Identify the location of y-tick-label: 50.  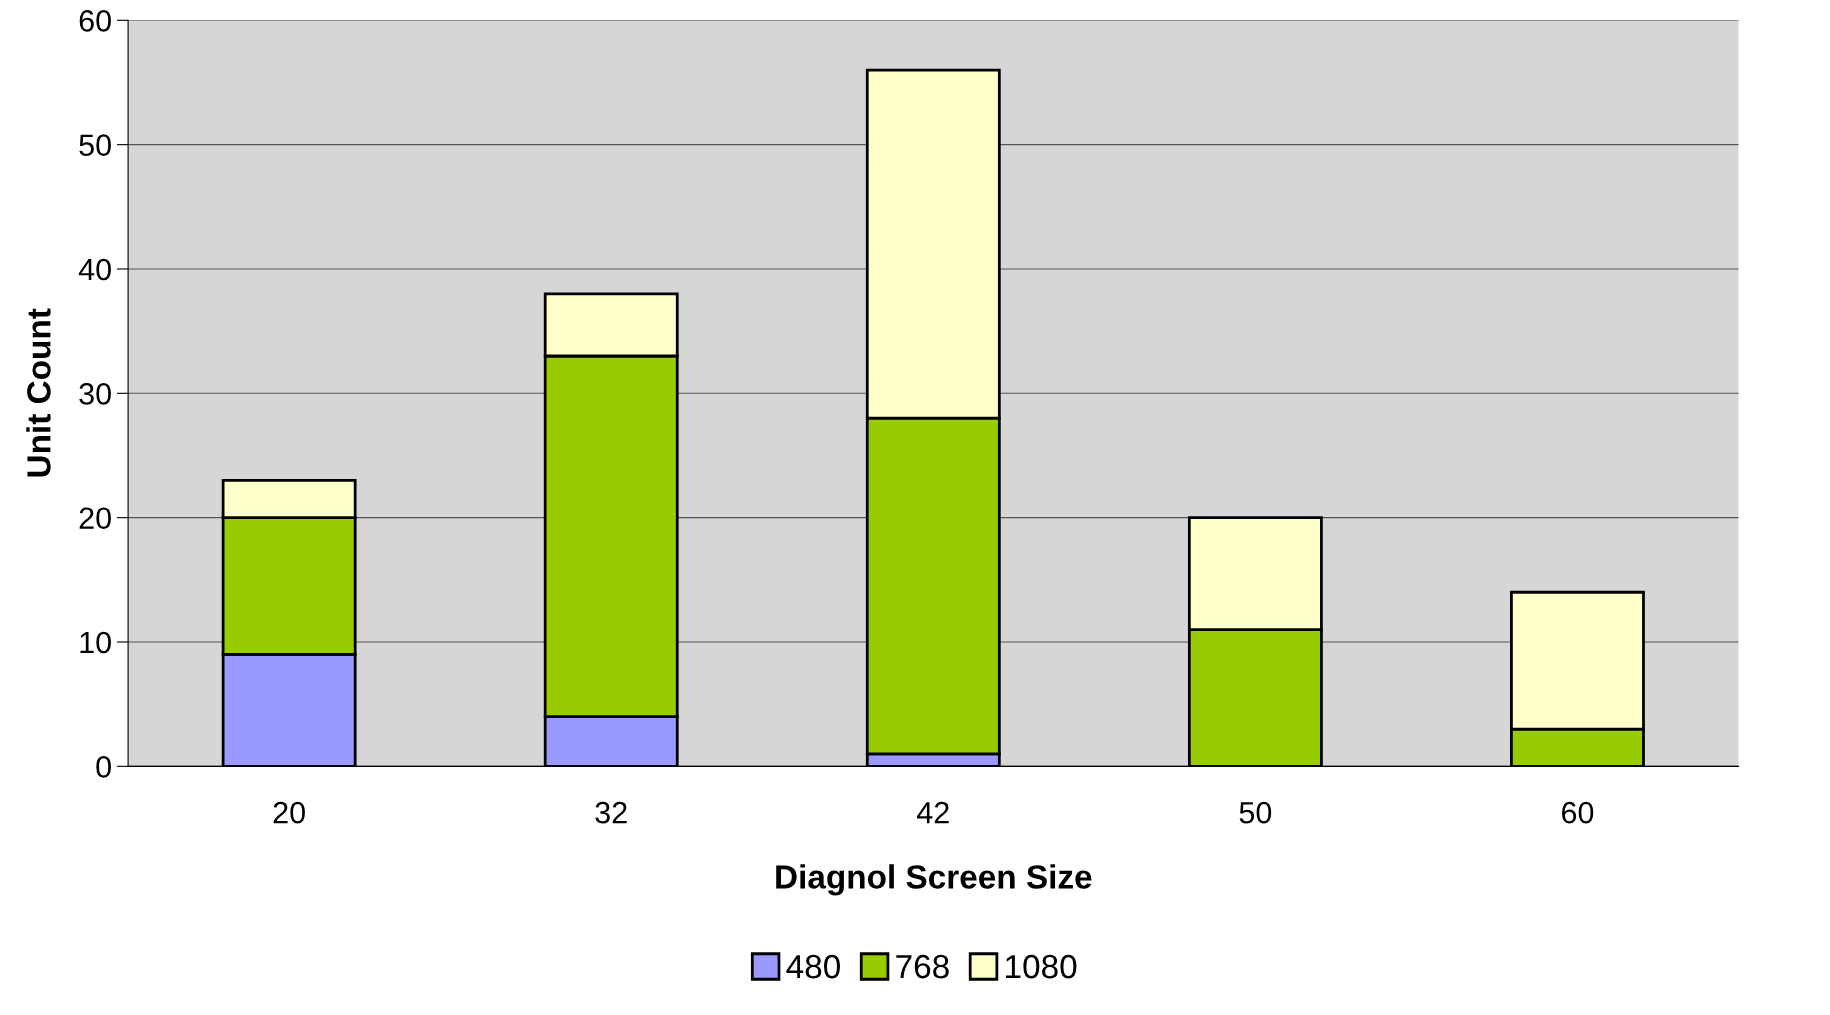
(95, 145).